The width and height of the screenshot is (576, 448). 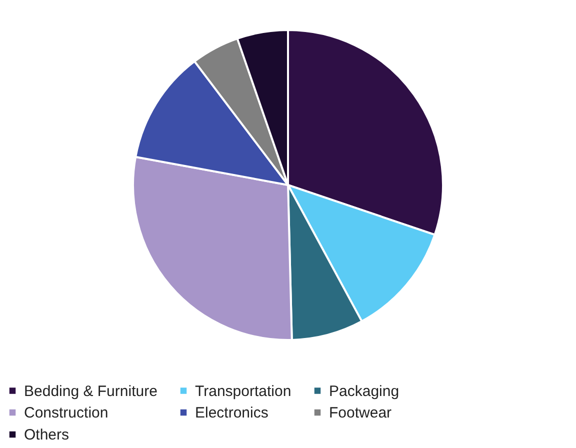 I want to click on legend-label: Bedding & Furniture, so click(x=91, y=391).